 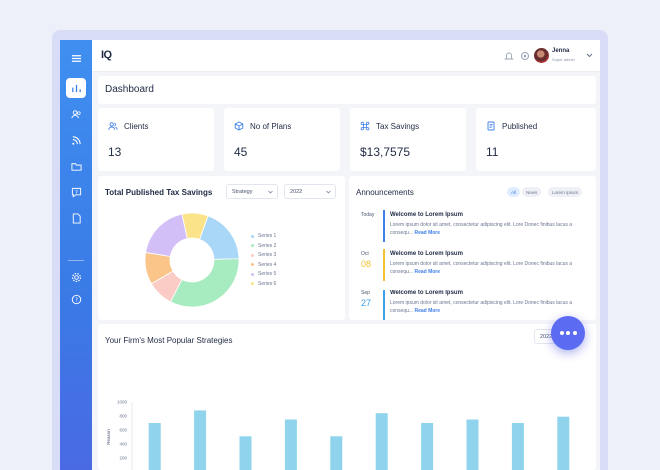 I want to click on avatar, so click(x=541, y=55).